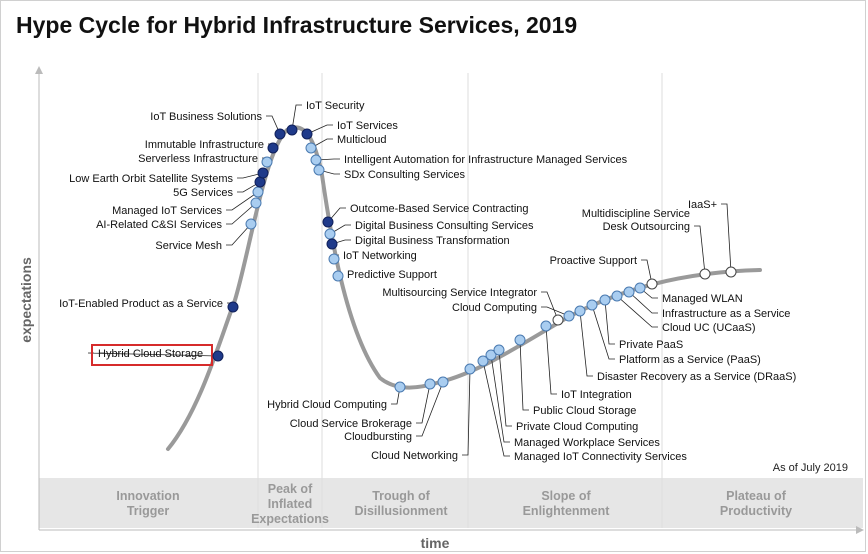 Image resolution: width=868 pixels, height=554 pixels. Describe the element at coordinates (756, 511) in the screenshot. I see `phase-label: Productivity` at that location.